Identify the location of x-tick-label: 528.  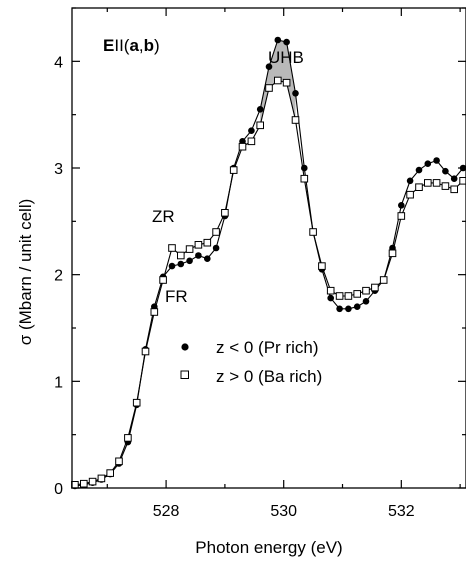
(166, 511).